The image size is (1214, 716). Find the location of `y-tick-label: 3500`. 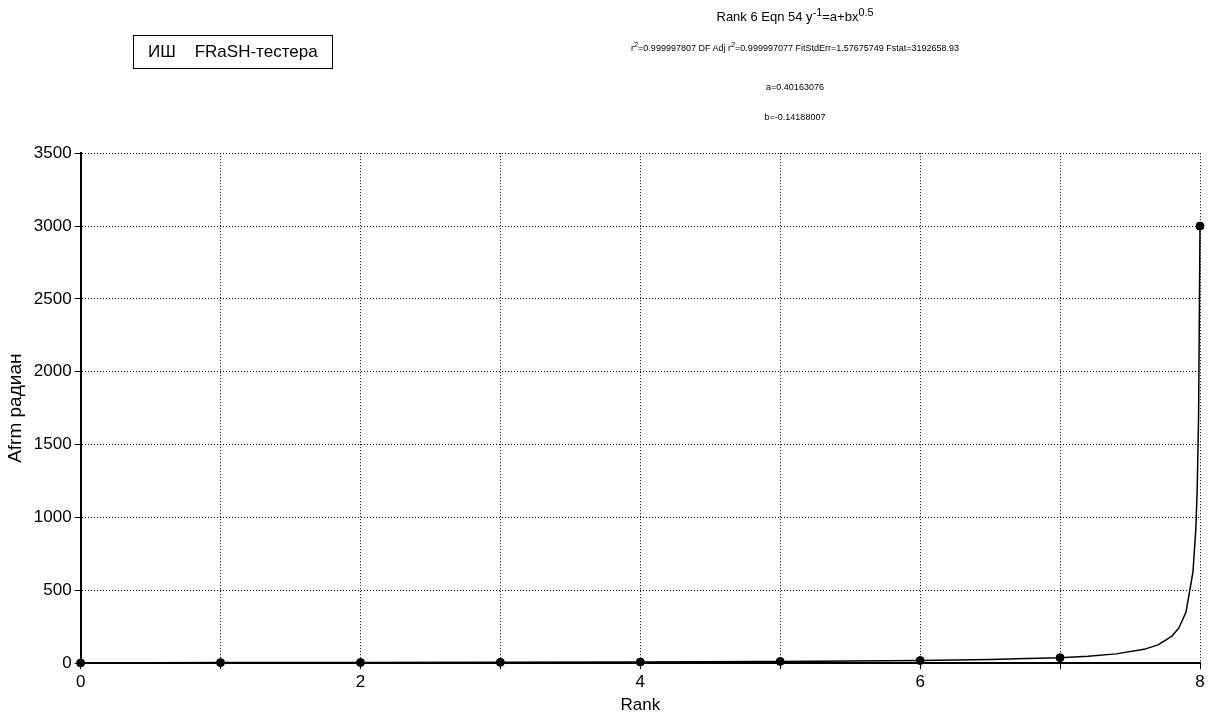

y-tick-label: 3500 is located at coordinates (52, 152).